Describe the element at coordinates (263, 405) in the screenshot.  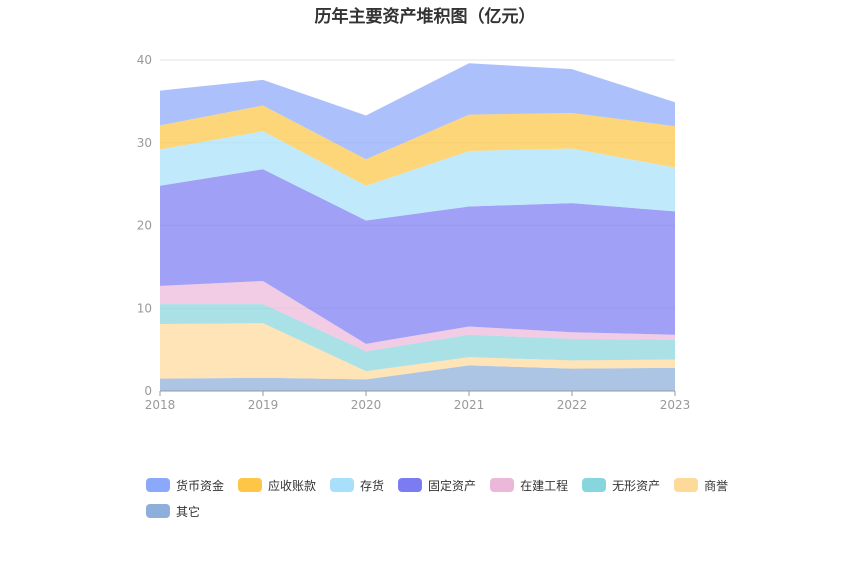
I see `x-tick-label: 2019` at that location.